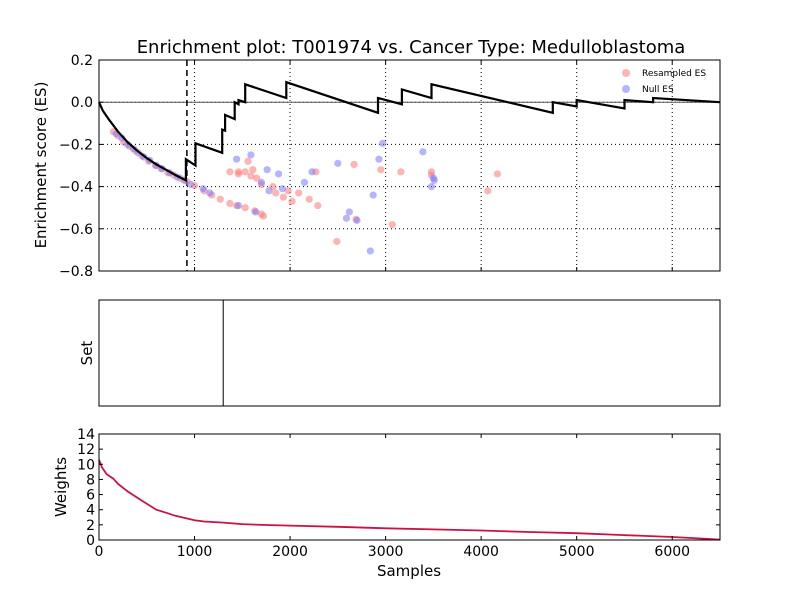  What do you see at coordinates (409, 353) in the screenshot?
I see `set-plot-frame` at bounding box center [409, 353].